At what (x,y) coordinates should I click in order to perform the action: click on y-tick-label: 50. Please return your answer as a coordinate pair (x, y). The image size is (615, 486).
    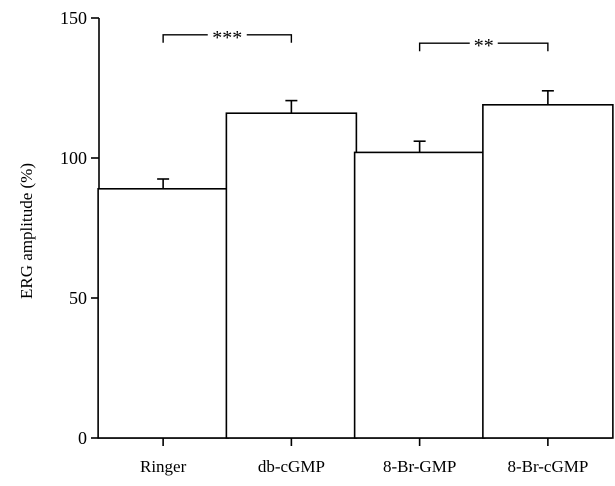
    Looking at the image, I should click on (78, 298).